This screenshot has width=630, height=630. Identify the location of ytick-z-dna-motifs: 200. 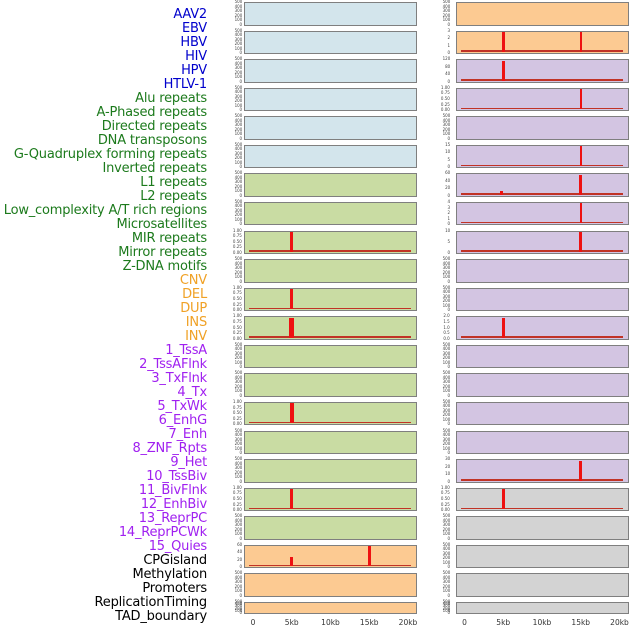
(238, 529).